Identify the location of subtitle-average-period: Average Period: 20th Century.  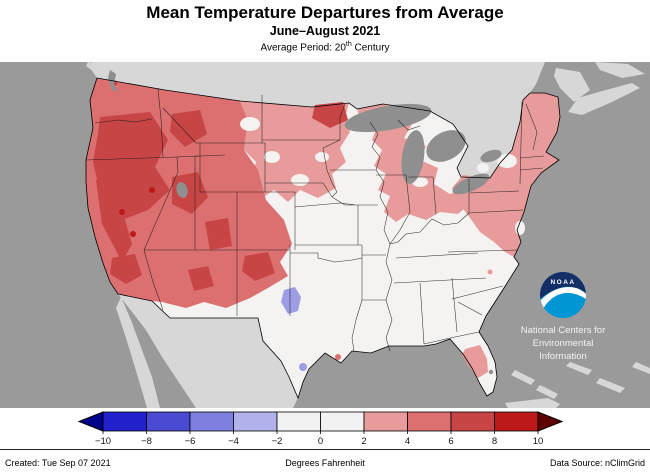
(325, 47).